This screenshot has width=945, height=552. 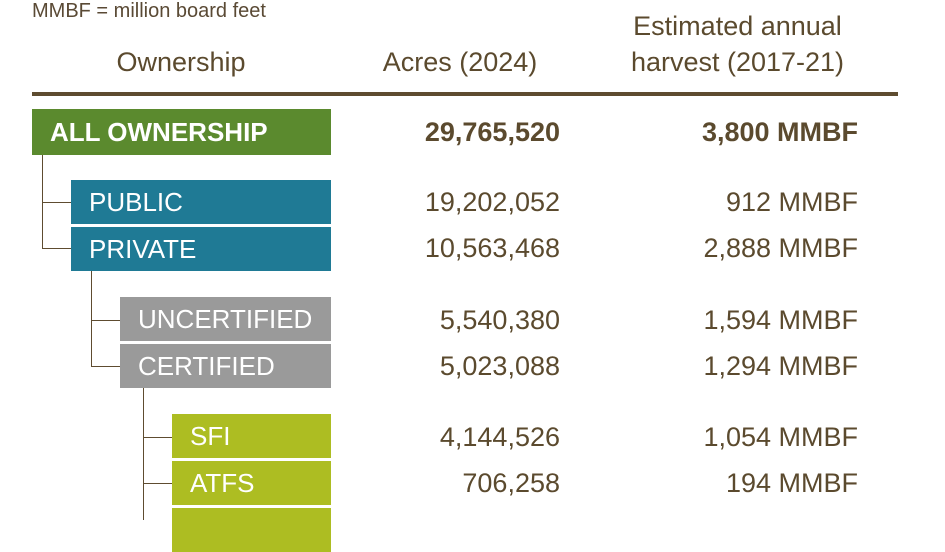 What do you see at coordinates (780, 320) in the screenshot?
I see `harvest-uncertified: 1,594 MMBF` at bounding box center [780, 320].